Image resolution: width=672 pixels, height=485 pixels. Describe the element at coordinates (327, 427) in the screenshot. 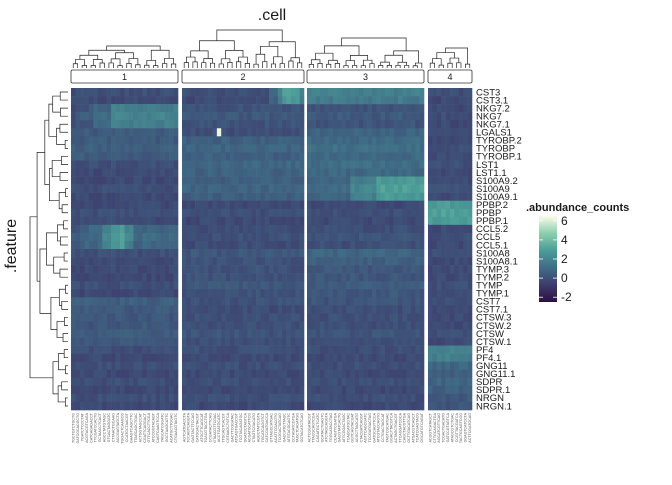

I see `cell-label: ATCTAGCAGGTA` at that location.